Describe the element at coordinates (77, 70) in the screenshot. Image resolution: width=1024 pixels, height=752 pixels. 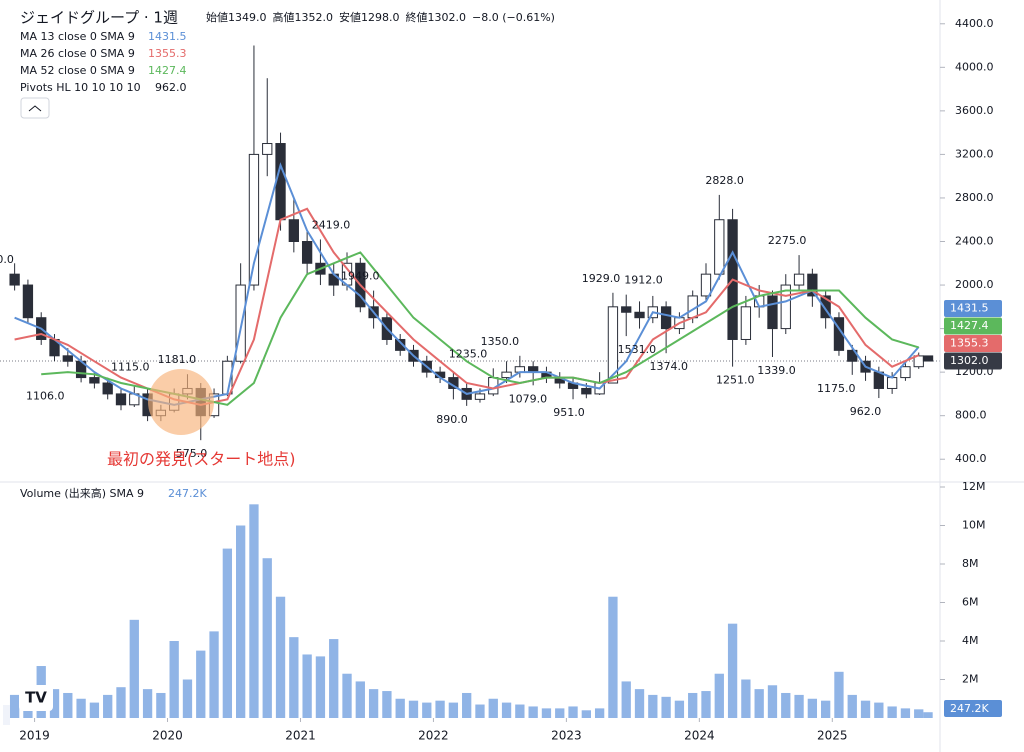
I see `ma-legend: MA 52 close 0 SMA 9` at that location.